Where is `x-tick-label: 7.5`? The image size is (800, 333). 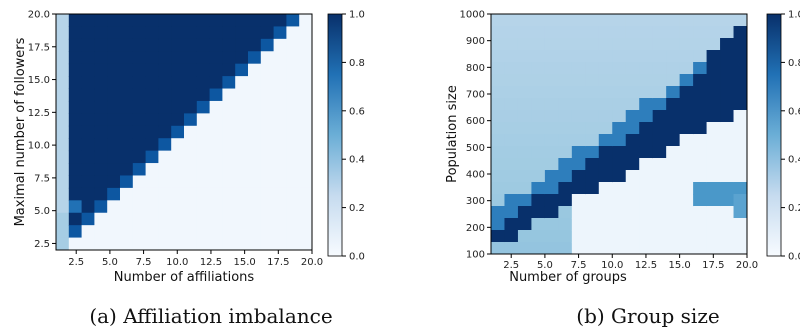
x-tick-label: 7.5 is located at coordinates (579, 265).